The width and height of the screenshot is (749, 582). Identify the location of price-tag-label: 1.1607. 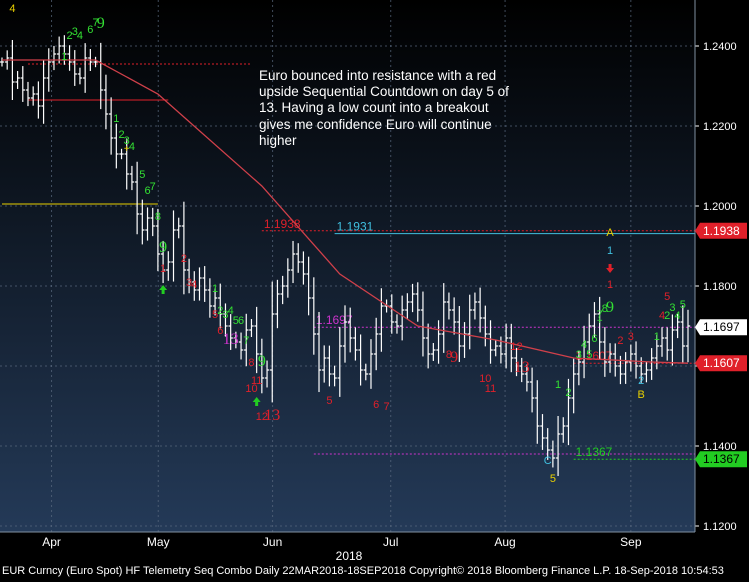
(721, 363).